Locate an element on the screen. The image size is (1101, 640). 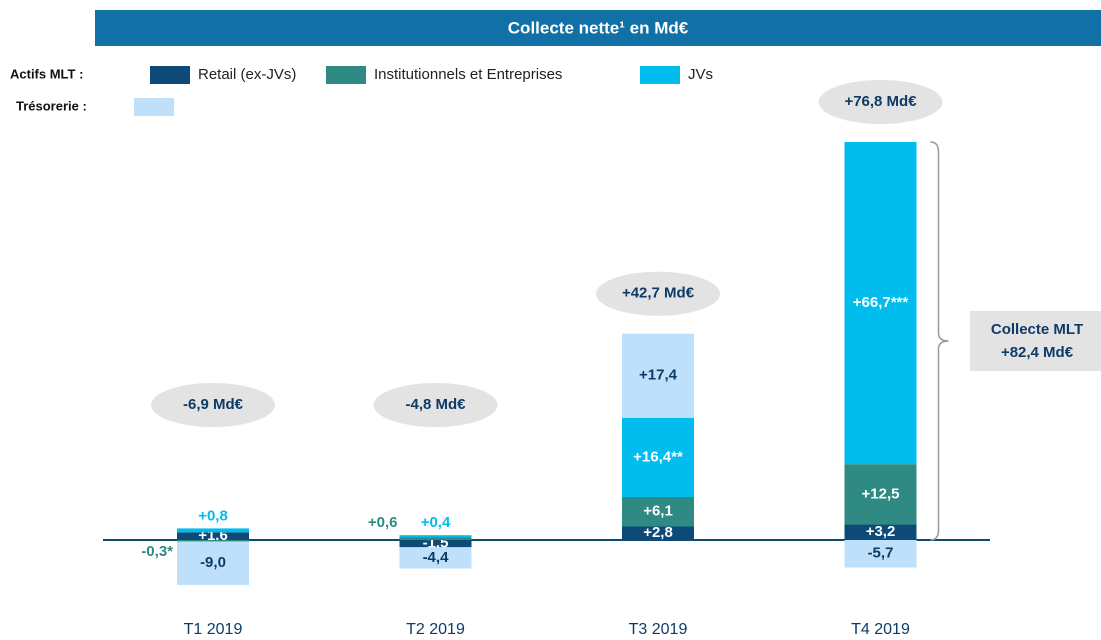
total-label: +42,7 Md€ is located at coordinates (658, 293).